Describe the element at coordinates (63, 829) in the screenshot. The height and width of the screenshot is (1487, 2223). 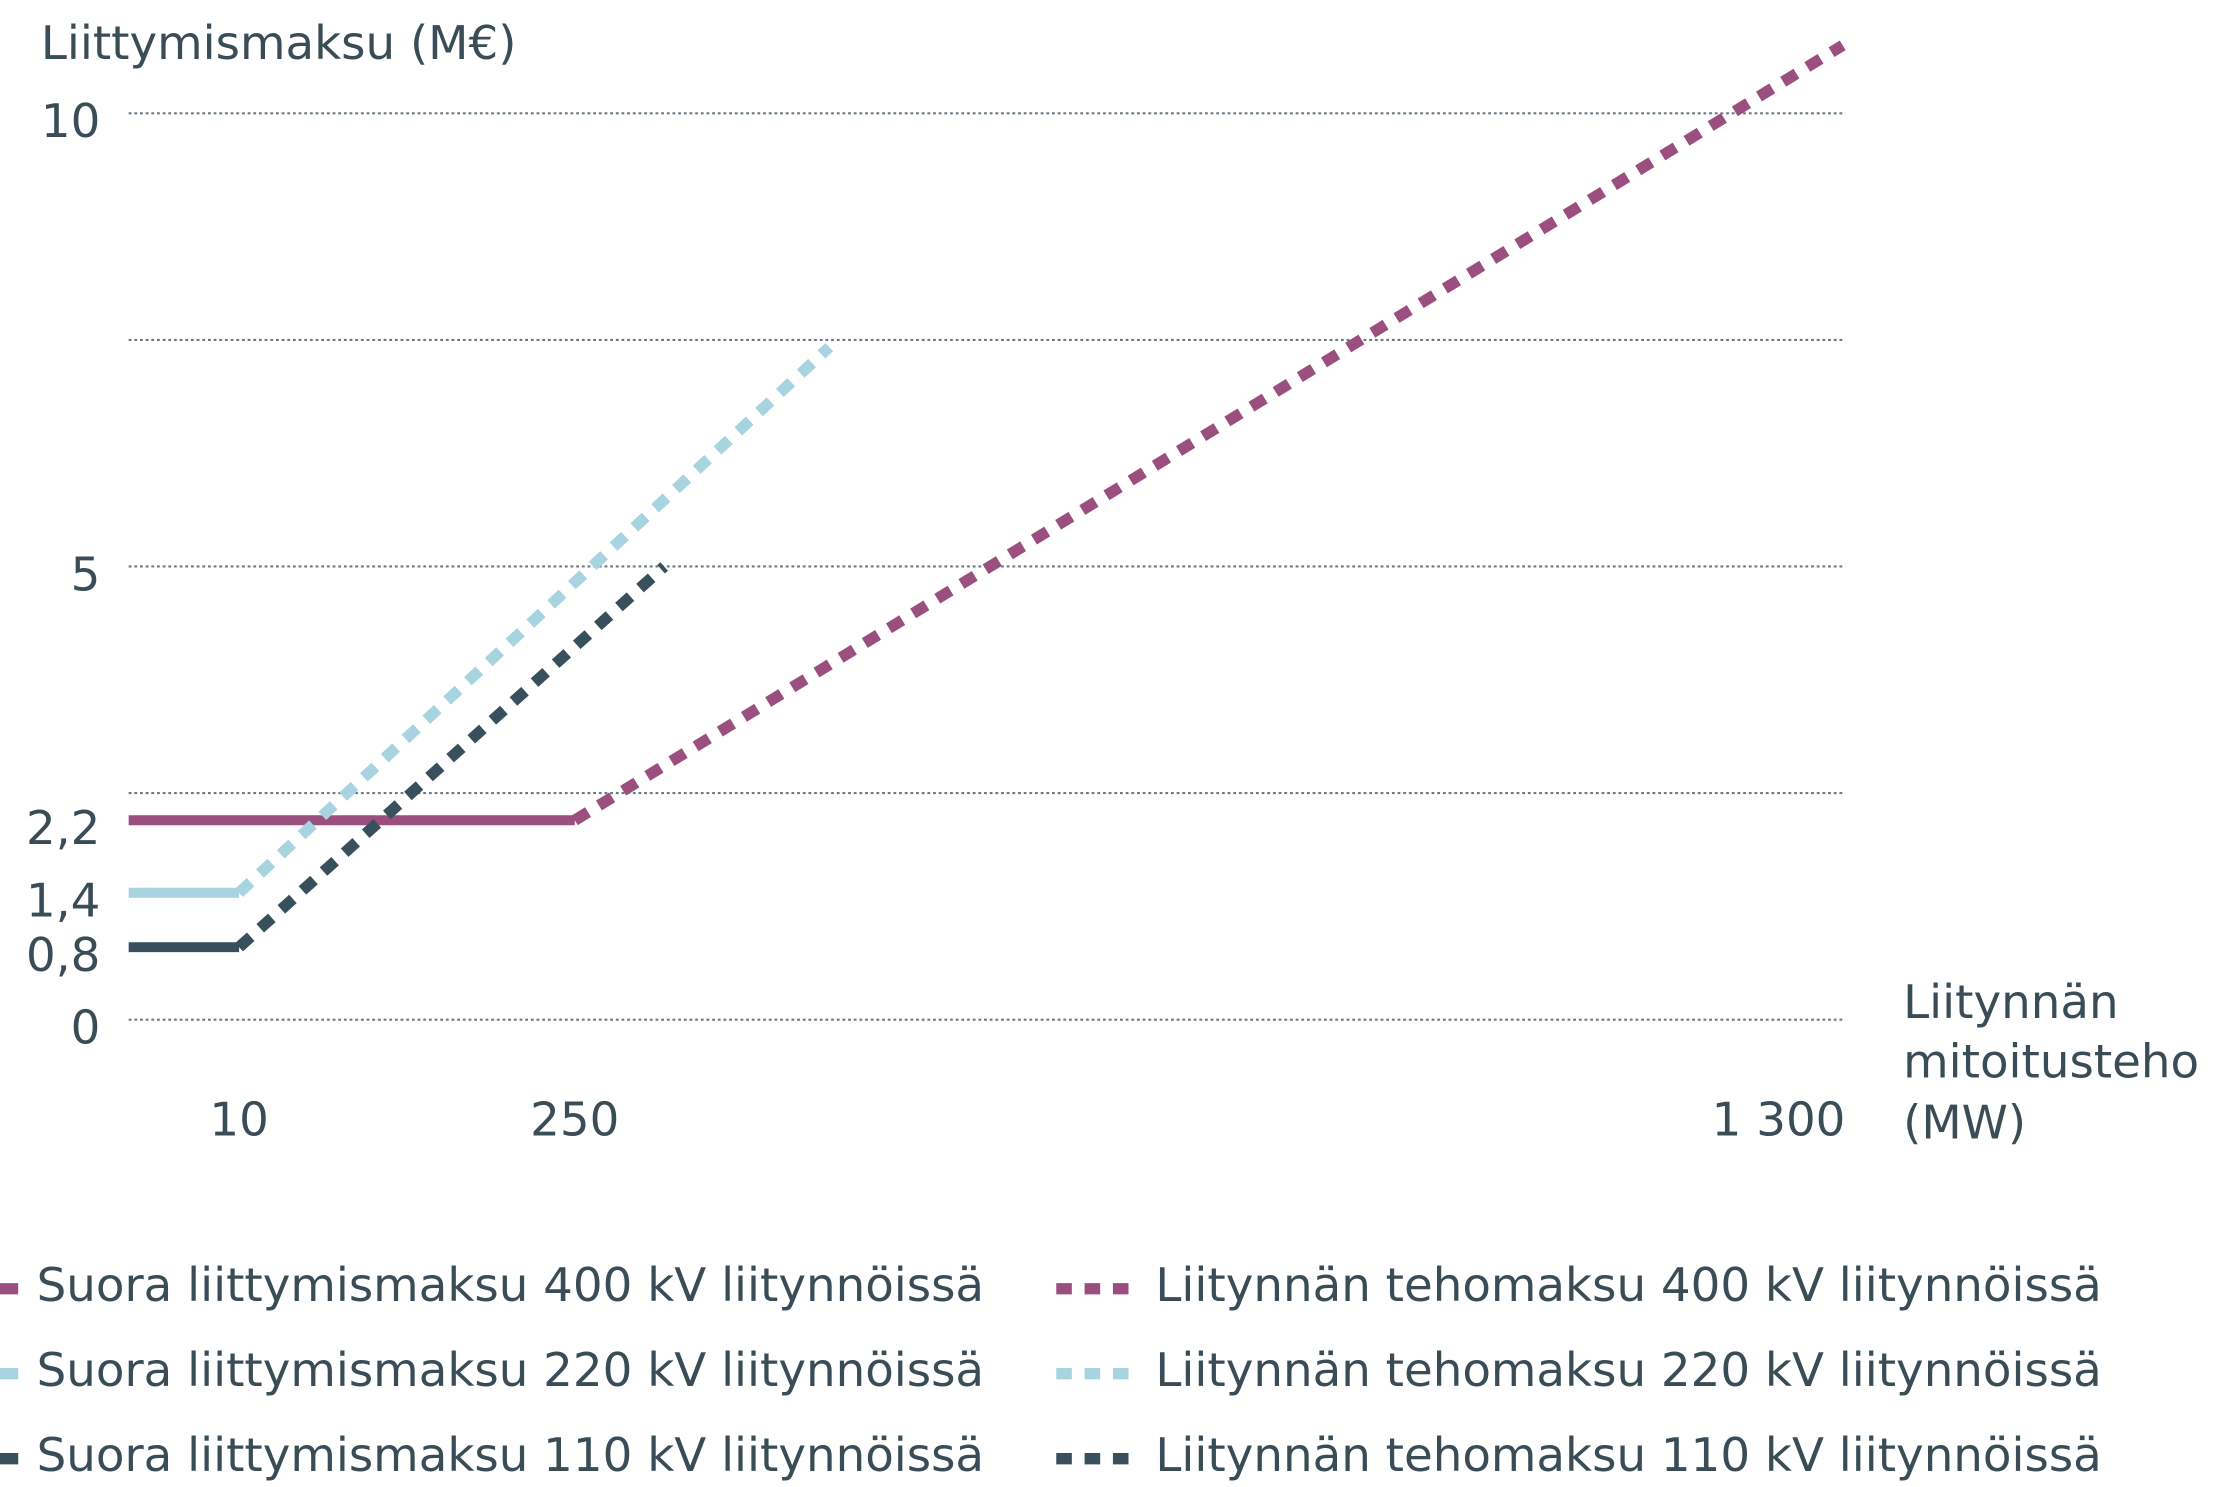
I see `y-tick-label: 2,2` at that location.